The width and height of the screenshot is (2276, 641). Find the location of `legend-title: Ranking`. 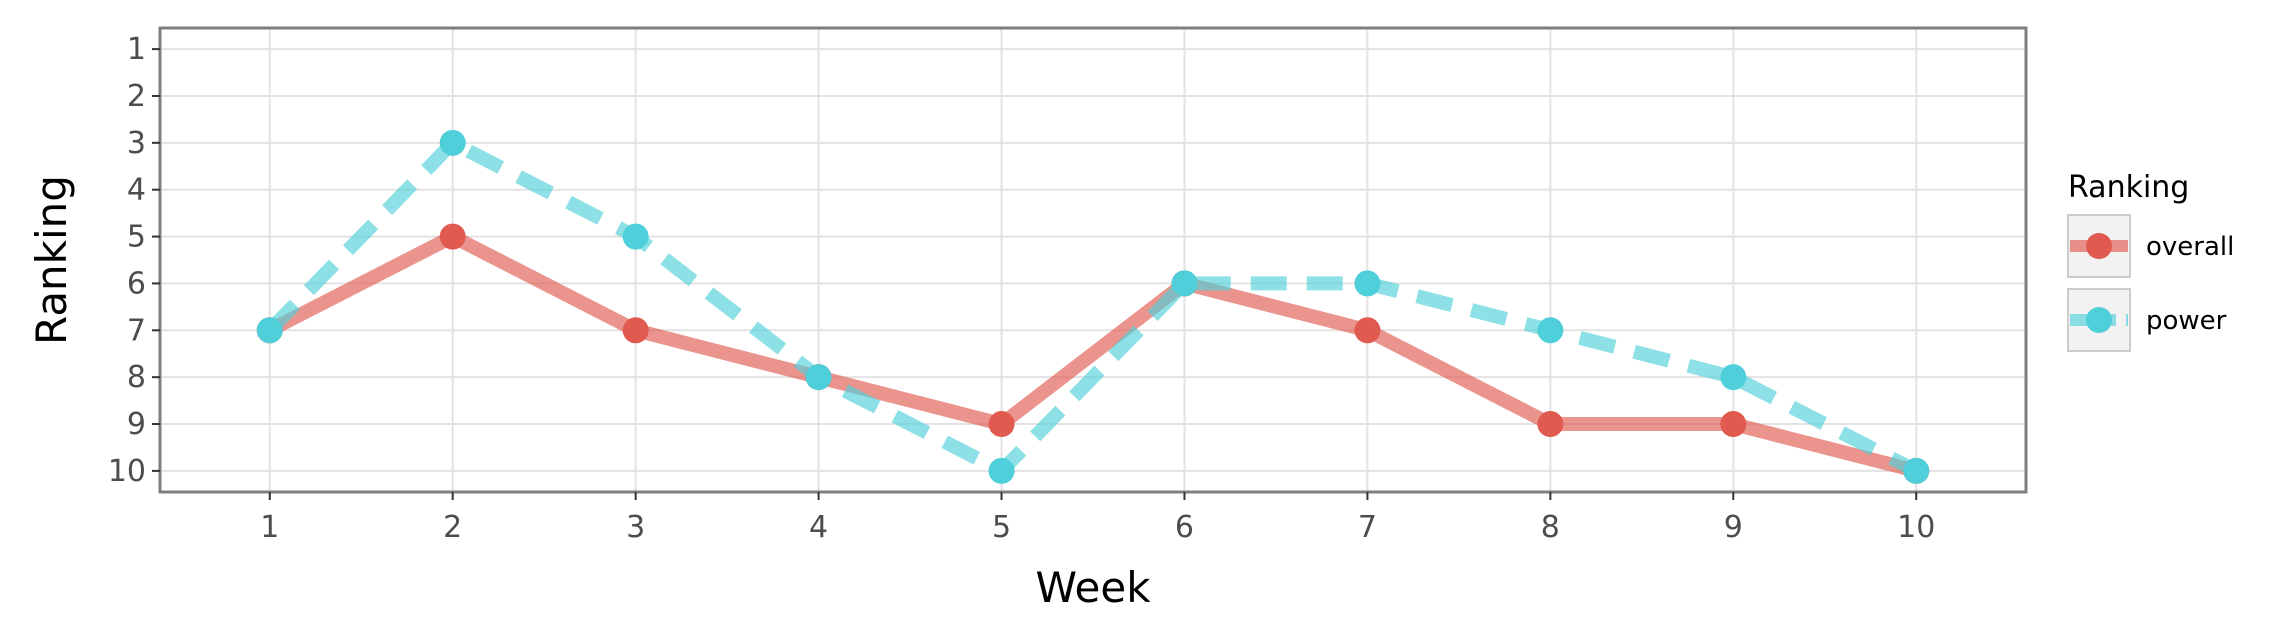

legend-title: Ranking is located at coordinates (2128, 187).